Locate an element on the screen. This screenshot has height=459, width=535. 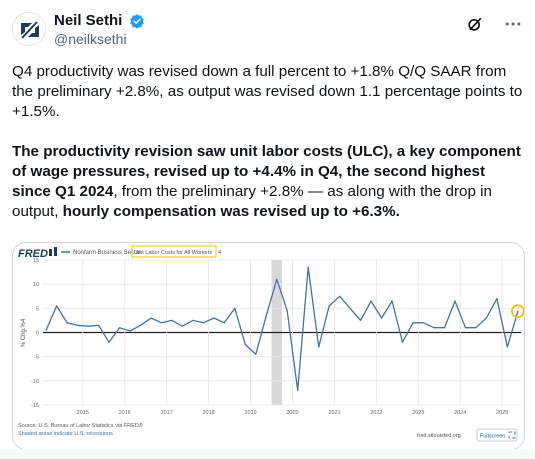
fullscreen-icon is located at coordinates (512, 435).